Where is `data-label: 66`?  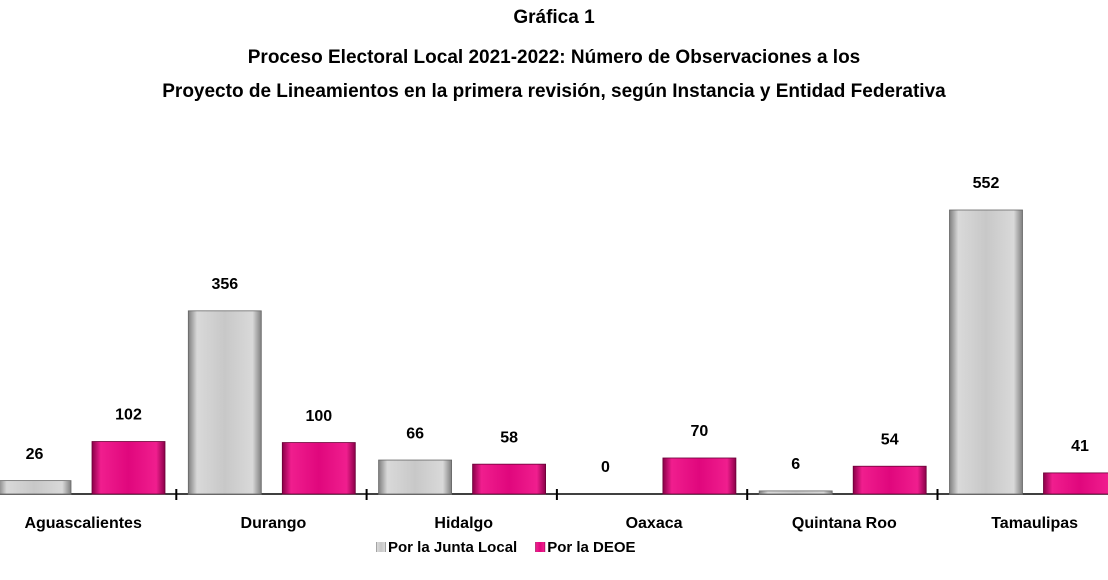 data-label: 66 is located at coordinates (415, 433).